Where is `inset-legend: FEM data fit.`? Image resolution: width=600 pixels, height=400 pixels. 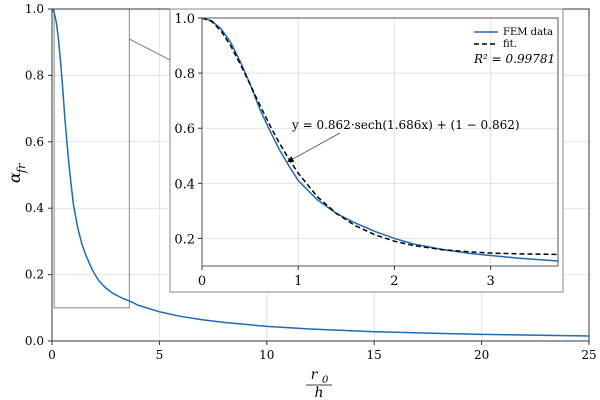 inset-legend: FEM data fit. is located at coordinates (513, 38).